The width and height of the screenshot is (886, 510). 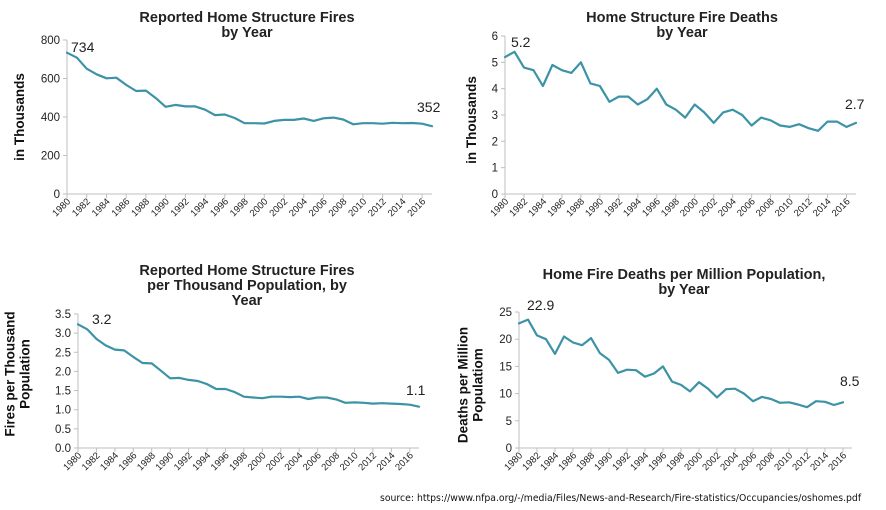 What do you see at coordinates (247, 286) in the screenshot?
I see `chart-title-line: per Thousand Population, by` at bounding box center [247, 286].